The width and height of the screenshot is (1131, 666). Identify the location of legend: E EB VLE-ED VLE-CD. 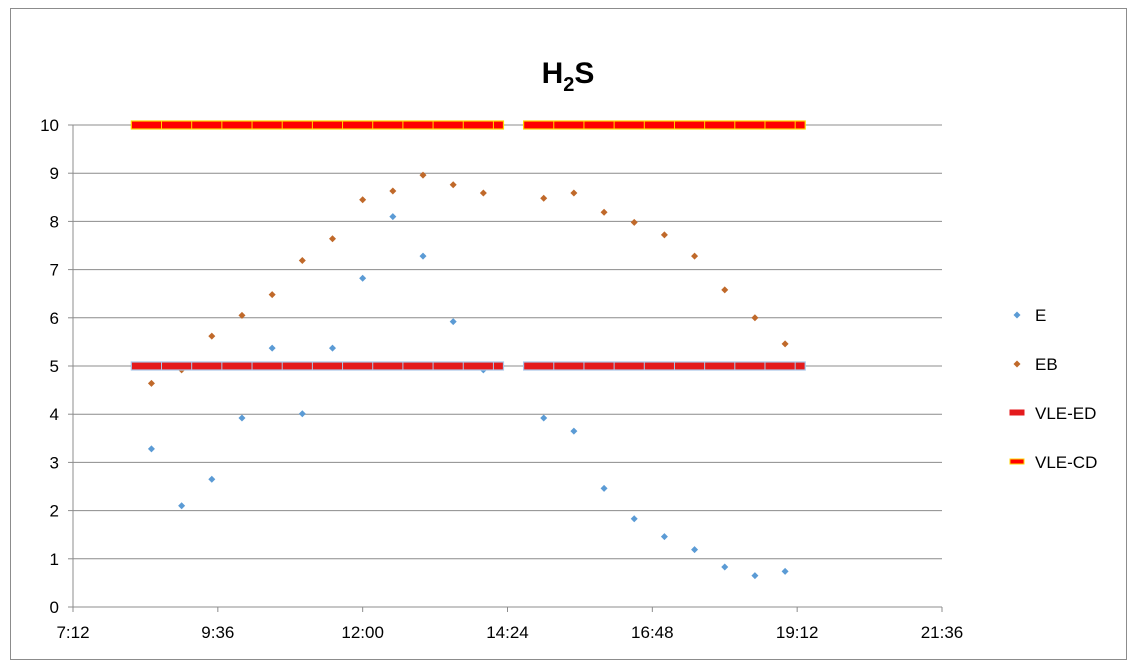
(1053, 389).